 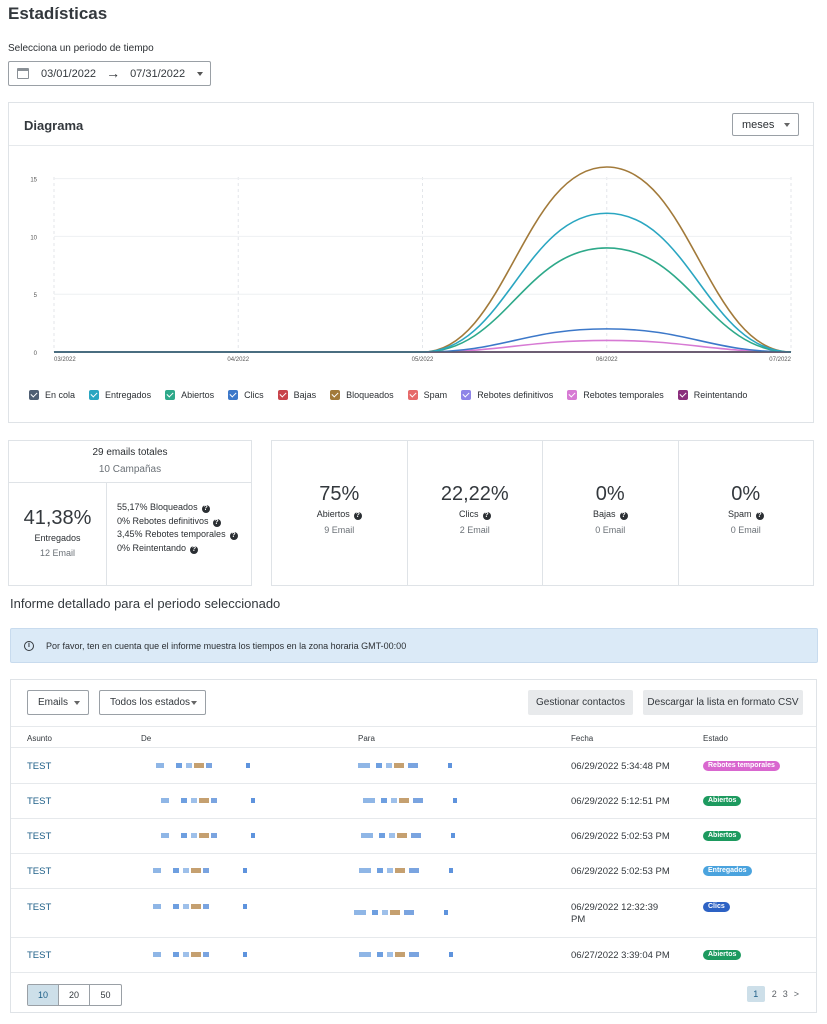 I want to click on start-date: 03/01/2022, so click(x=69, y=73).